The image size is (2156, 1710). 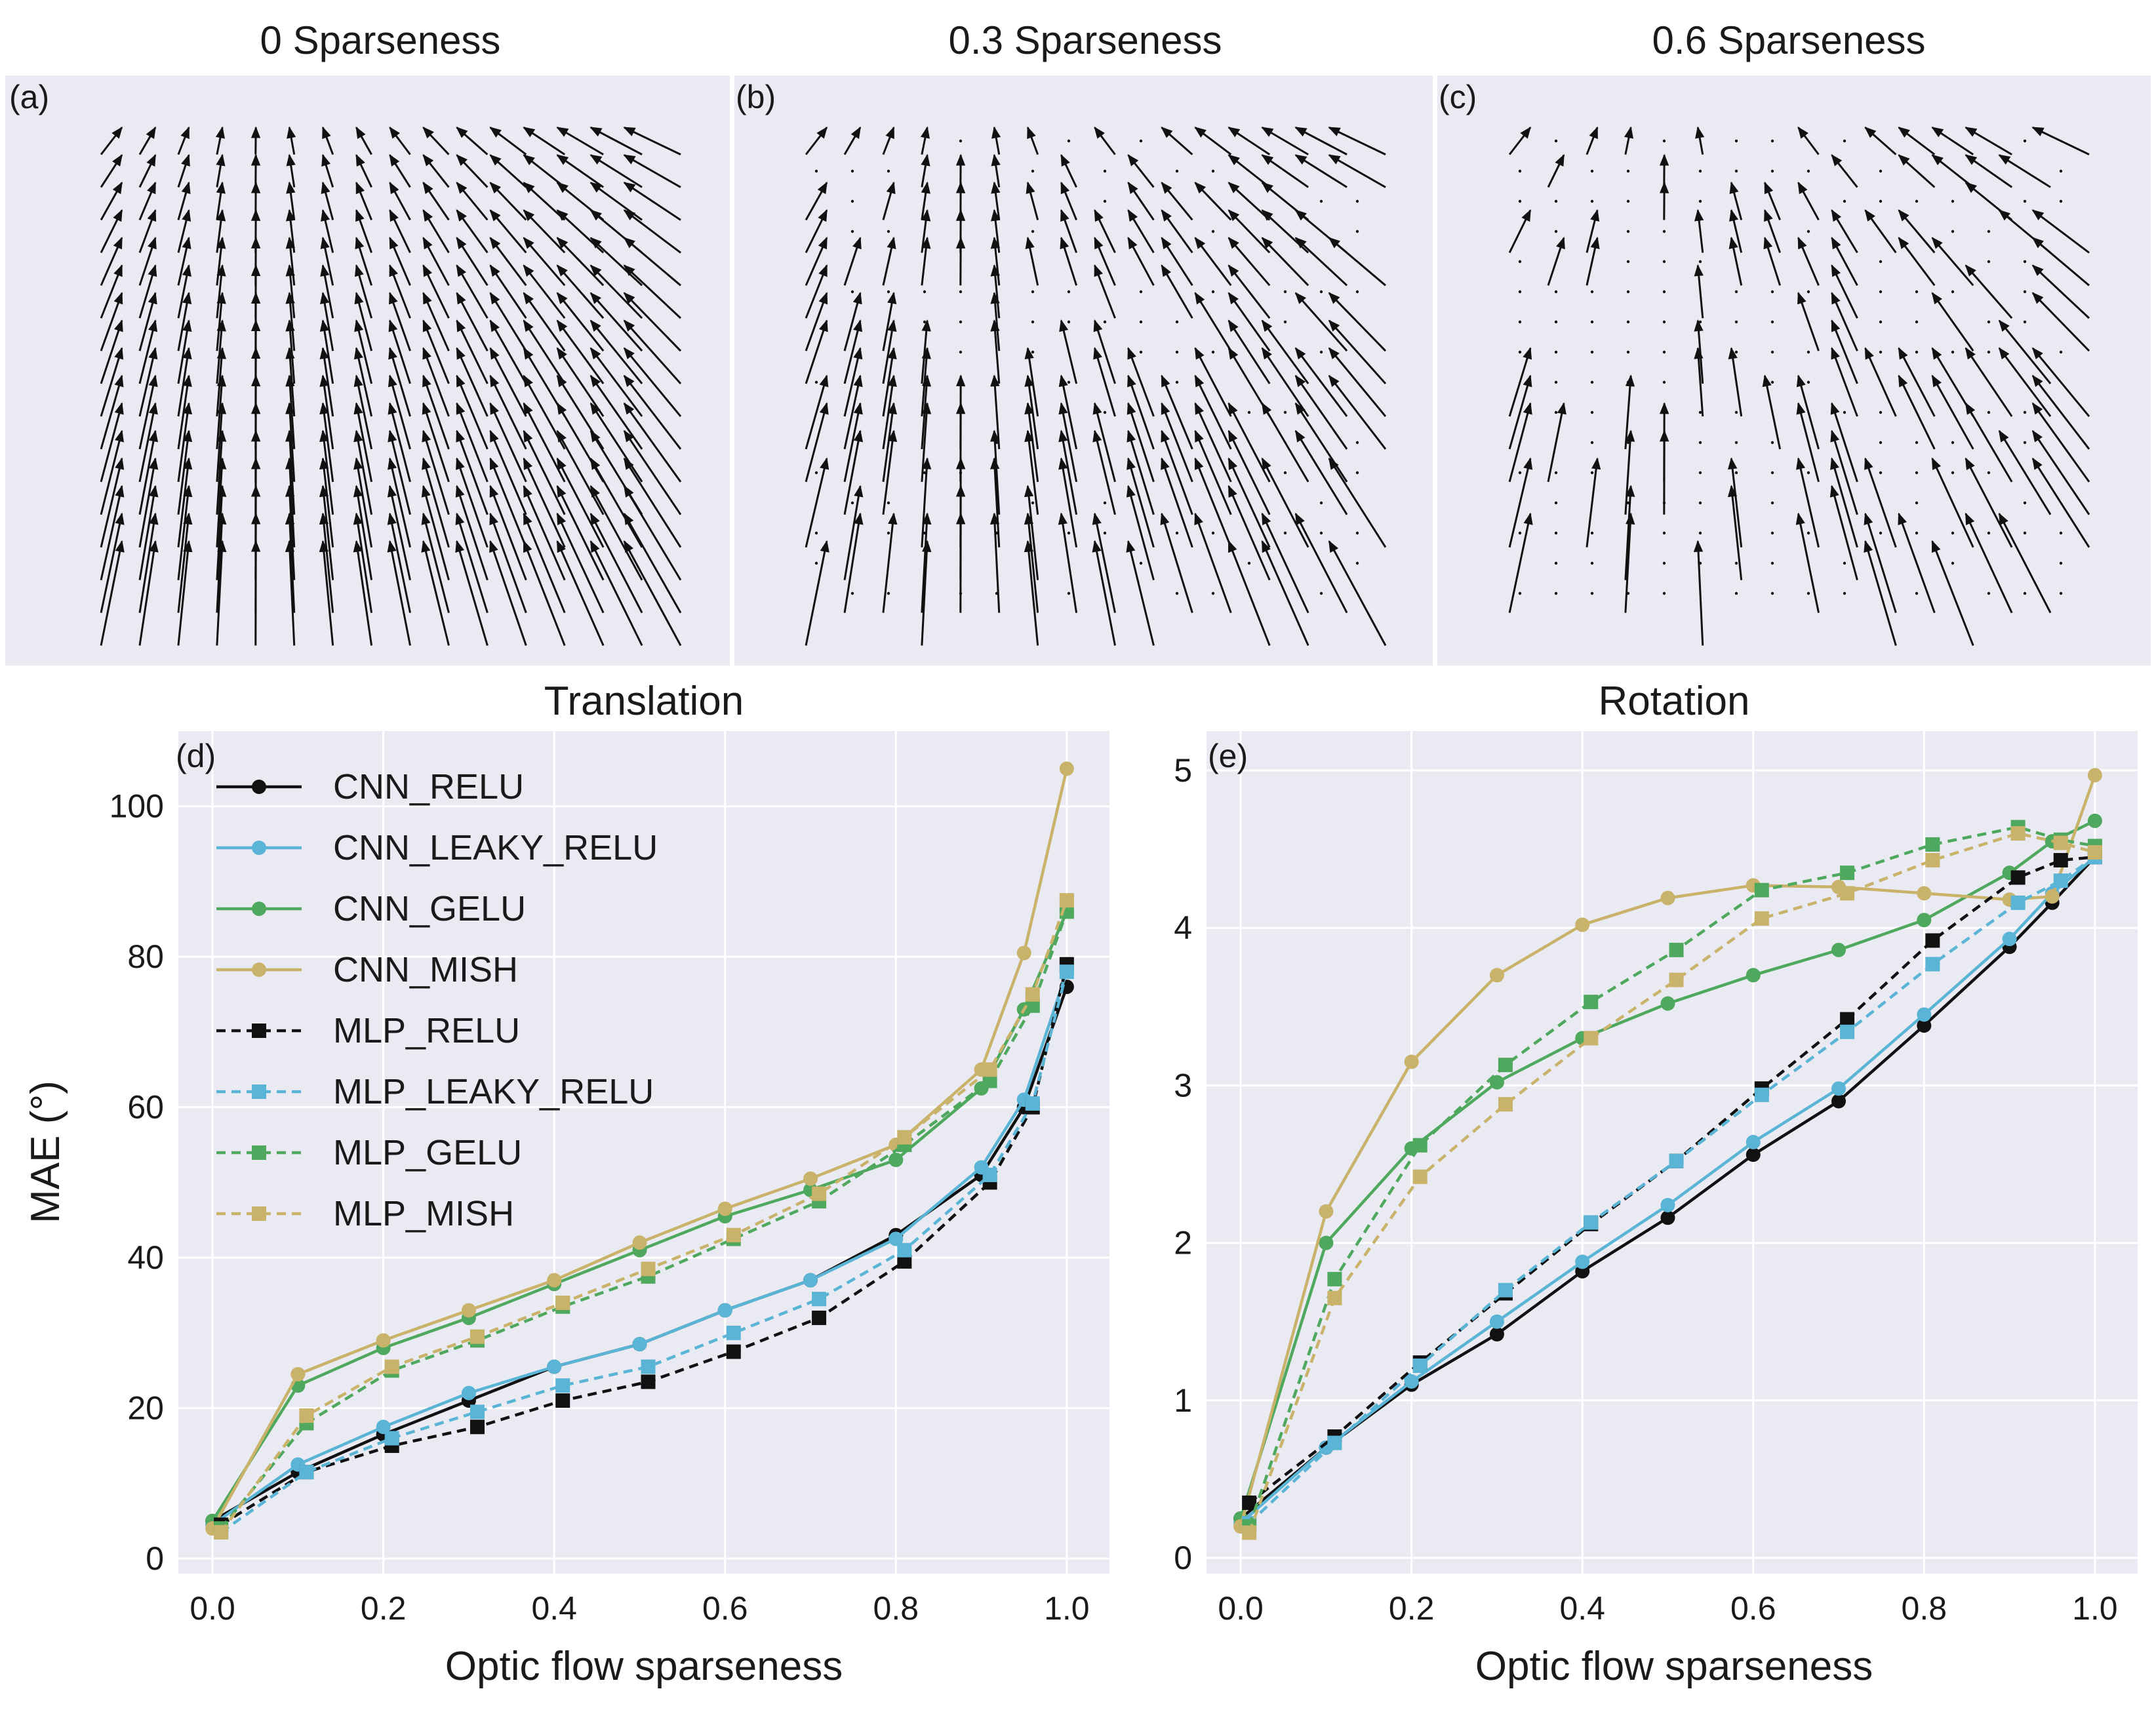 What do you see at coordinates (384, 1340) in the screenshot?
I see `data-point-cnn_mish` at bounding box center [384, 1340].